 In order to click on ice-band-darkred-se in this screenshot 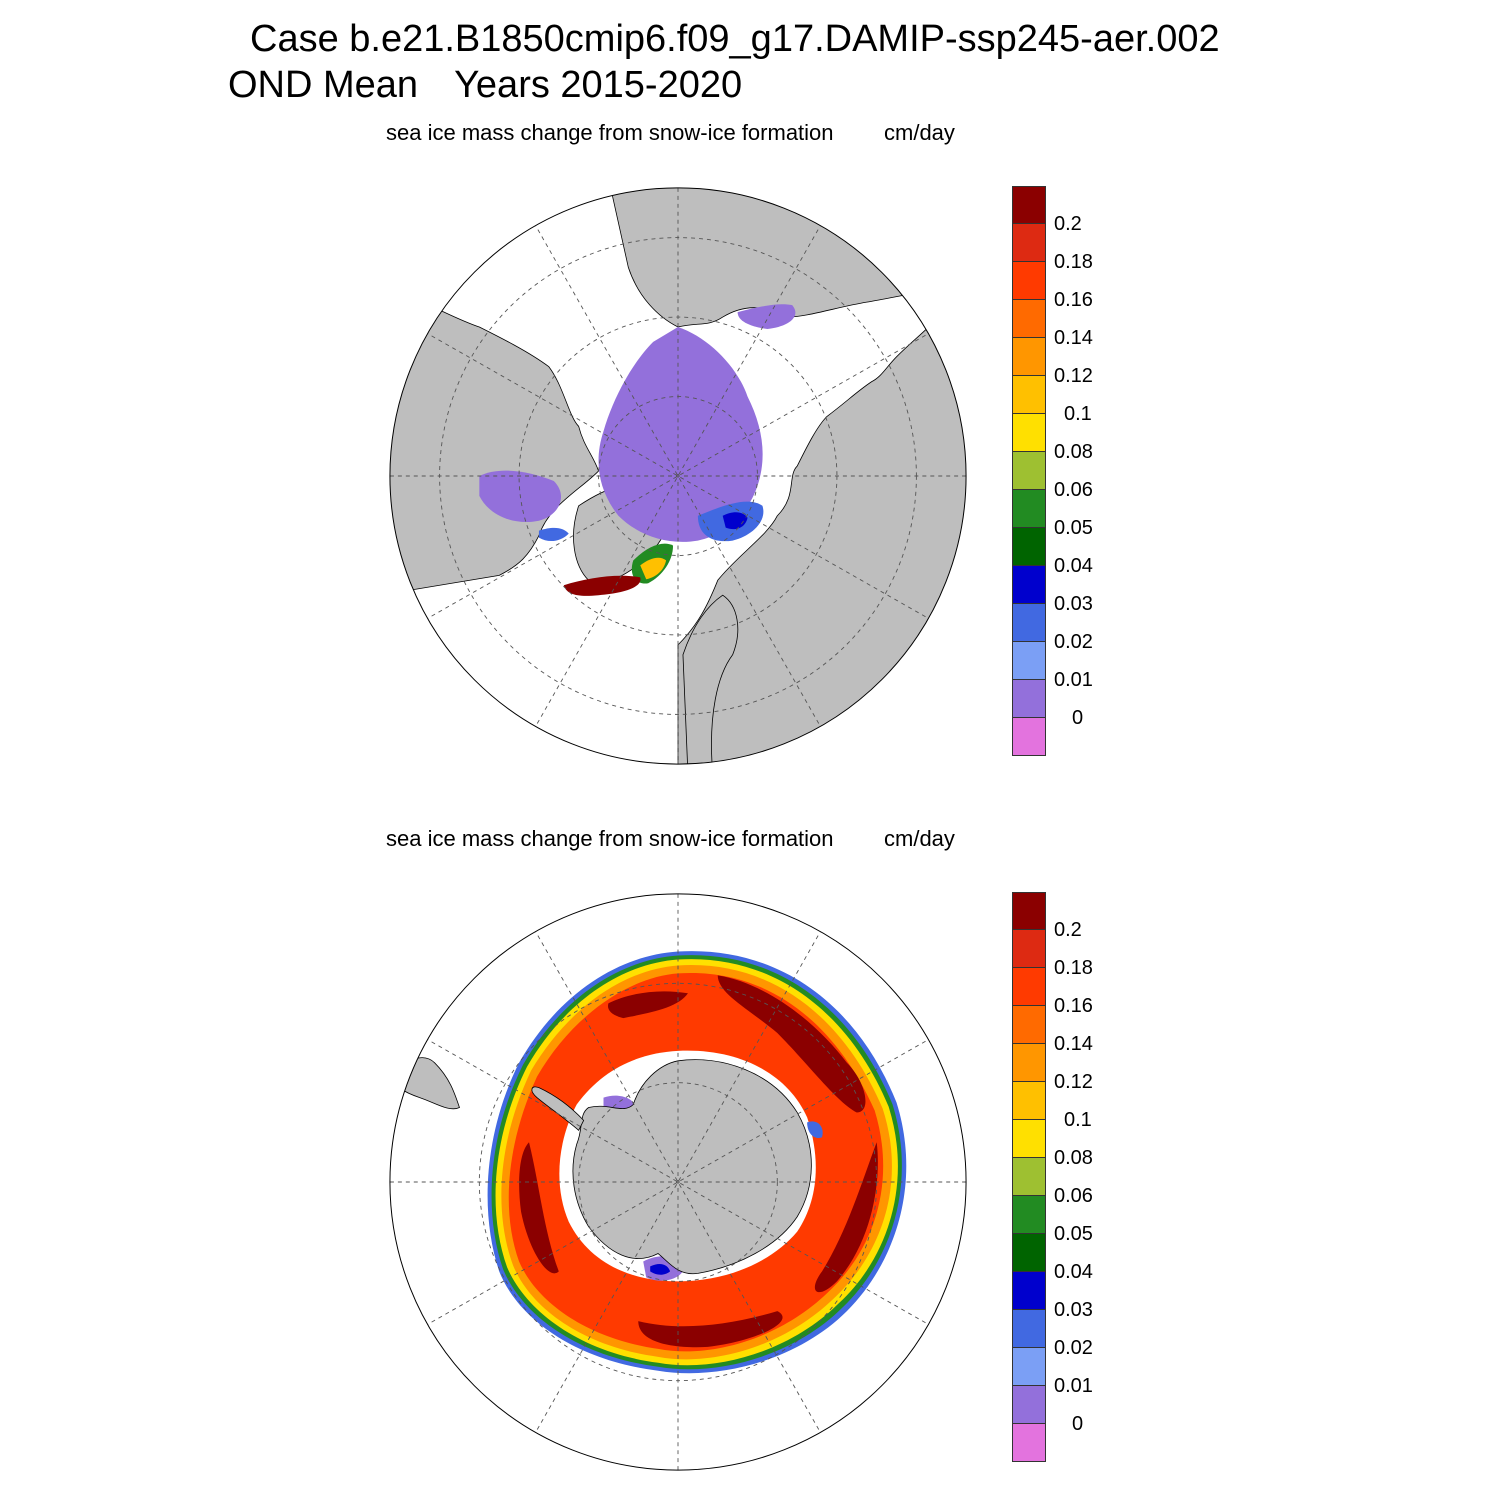, I will do `click(846, 1217)`.